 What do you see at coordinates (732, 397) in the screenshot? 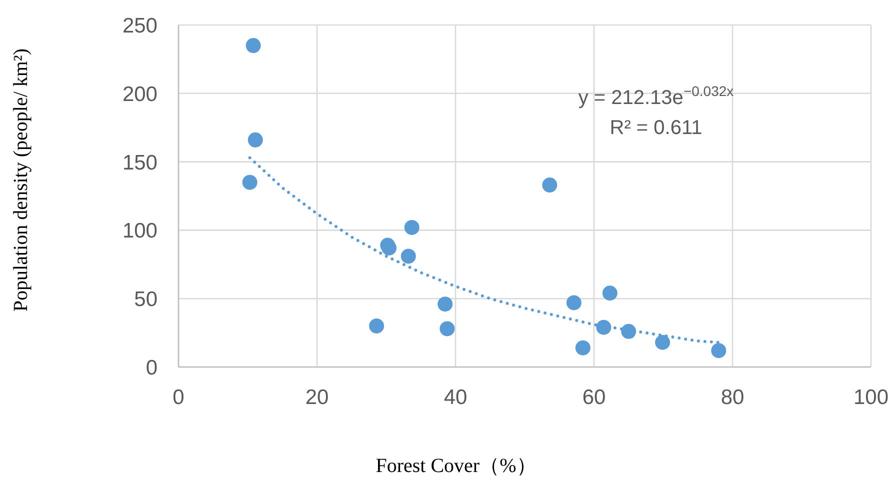
I see `x-tick: 80` at bounding box center [732, 397].